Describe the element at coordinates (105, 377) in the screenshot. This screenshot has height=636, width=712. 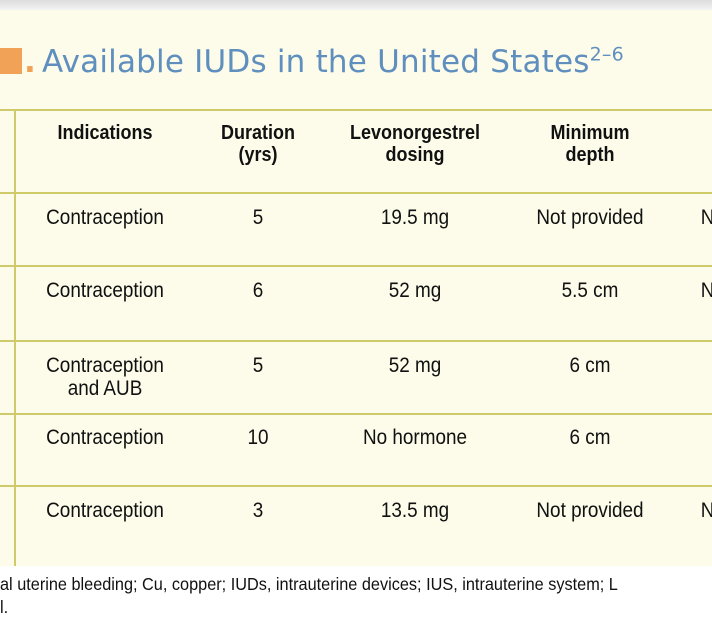
I see `row-3-indications: Contraception and AUB` at that location.